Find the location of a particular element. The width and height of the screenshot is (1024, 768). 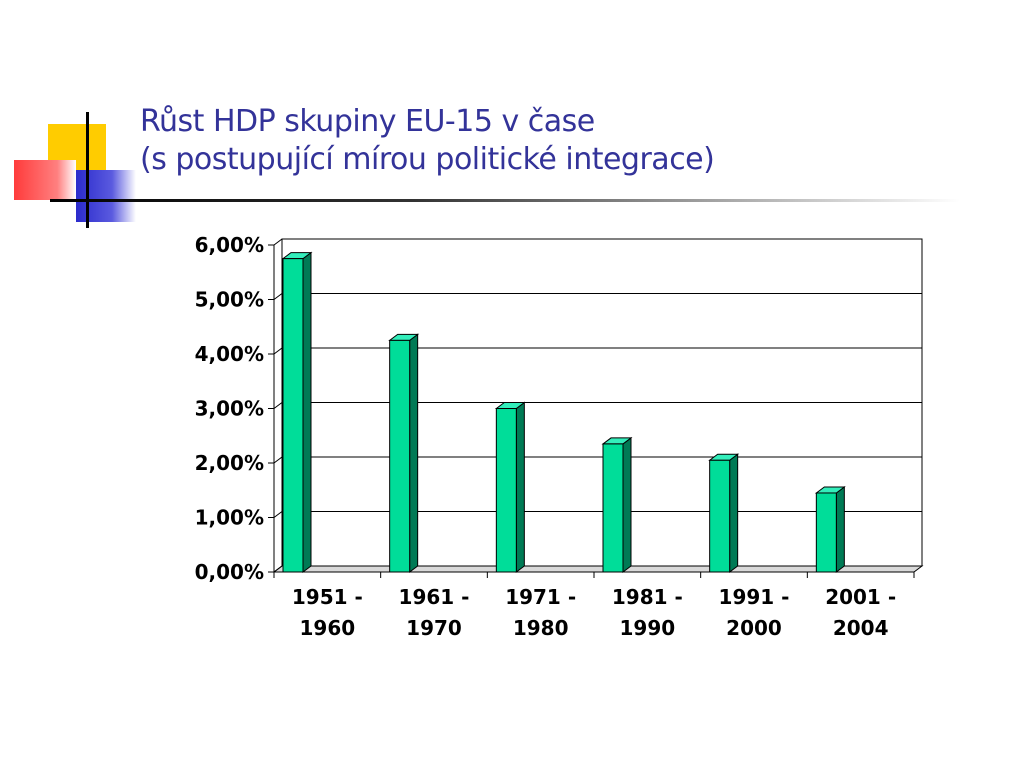

x-tick-label: 1990 is located at coordinates (647, 628).